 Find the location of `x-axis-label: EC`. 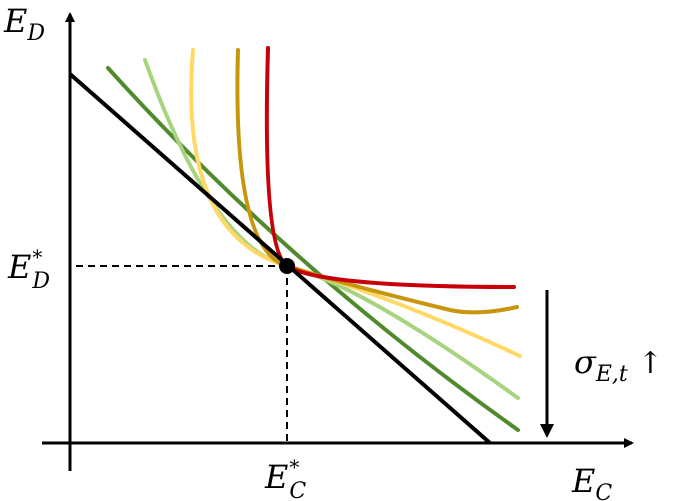

x-axis-label: EC is located at coordinates (591, 481).